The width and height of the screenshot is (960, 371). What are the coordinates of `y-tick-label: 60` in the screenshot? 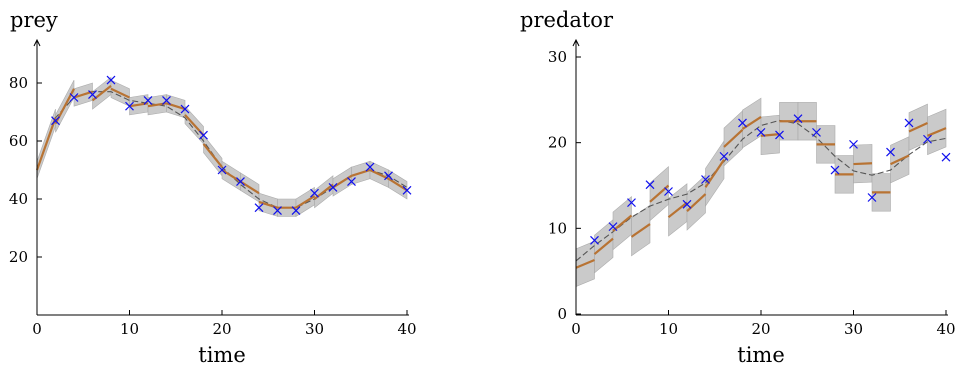 It's located at (18, 141).